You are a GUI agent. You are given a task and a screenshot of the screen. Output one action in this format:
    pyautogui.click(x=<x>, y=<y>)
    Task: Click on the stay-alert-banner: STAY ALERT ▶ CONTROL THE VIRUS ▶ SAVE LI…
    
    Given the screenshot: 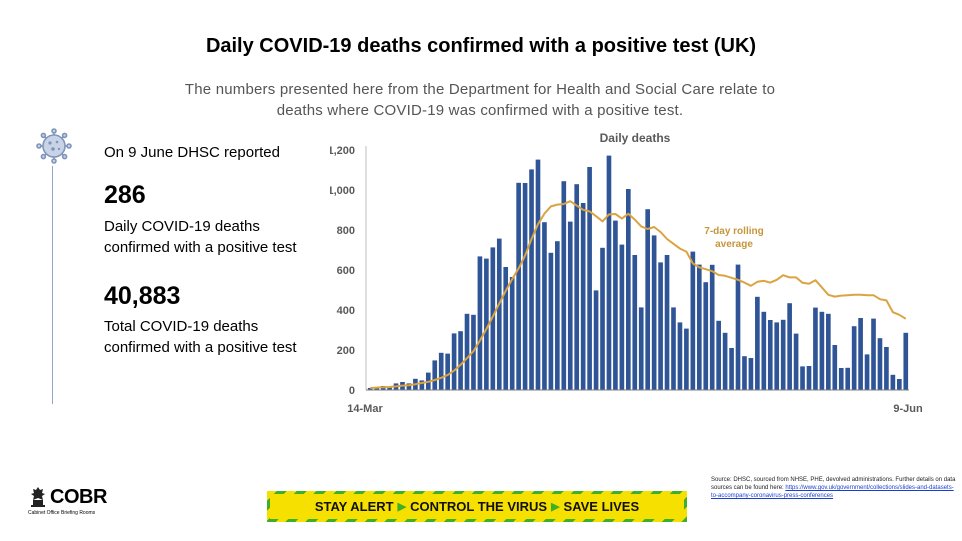 What is the action you would take?
    pyautogui.click(x=477, y=506)
    